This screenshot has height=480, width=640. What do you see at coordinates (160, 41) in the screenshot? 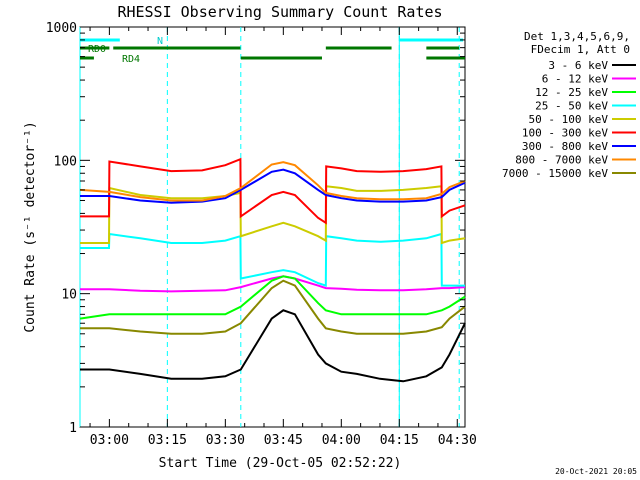
I see `saa-label: N` at bounding box center [160, 41].